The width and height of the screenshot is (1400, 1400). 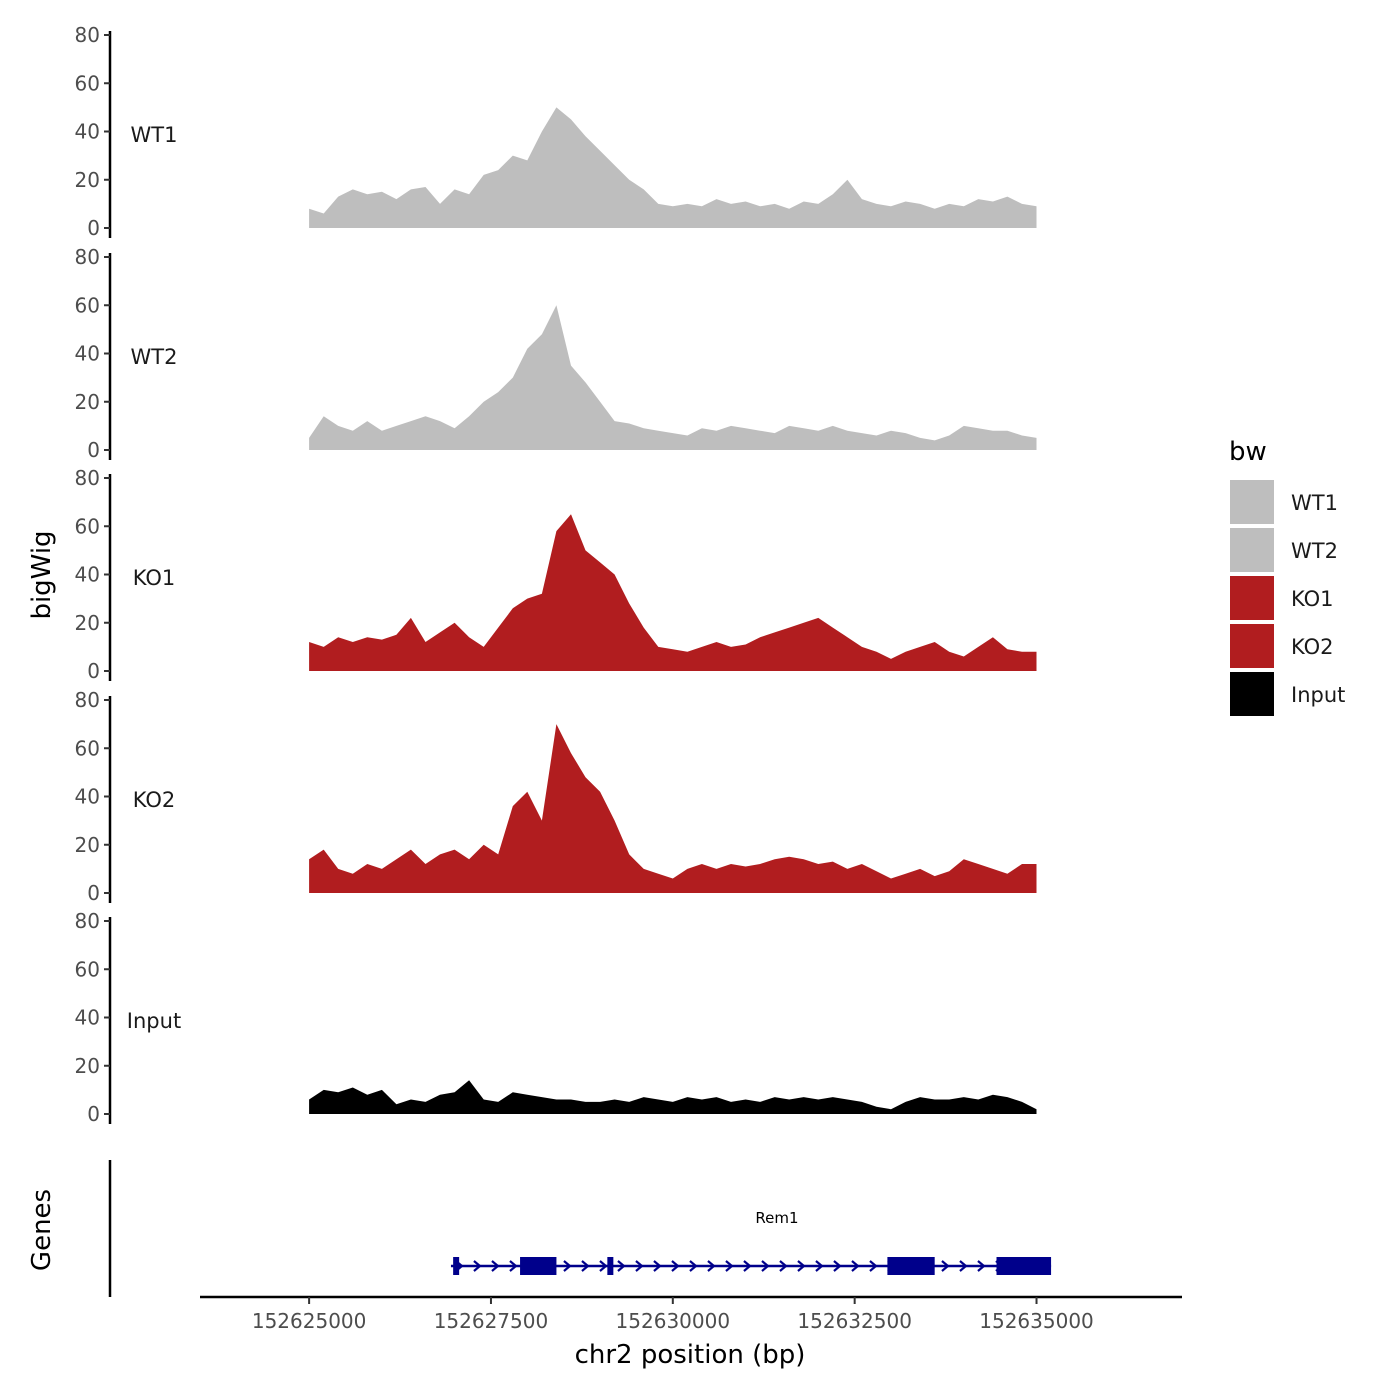 What do you see at coordinates (1036, 1321) in the screenshot?
I see `x-tick-label: 152635000` at bounding box center [1036, 1321].